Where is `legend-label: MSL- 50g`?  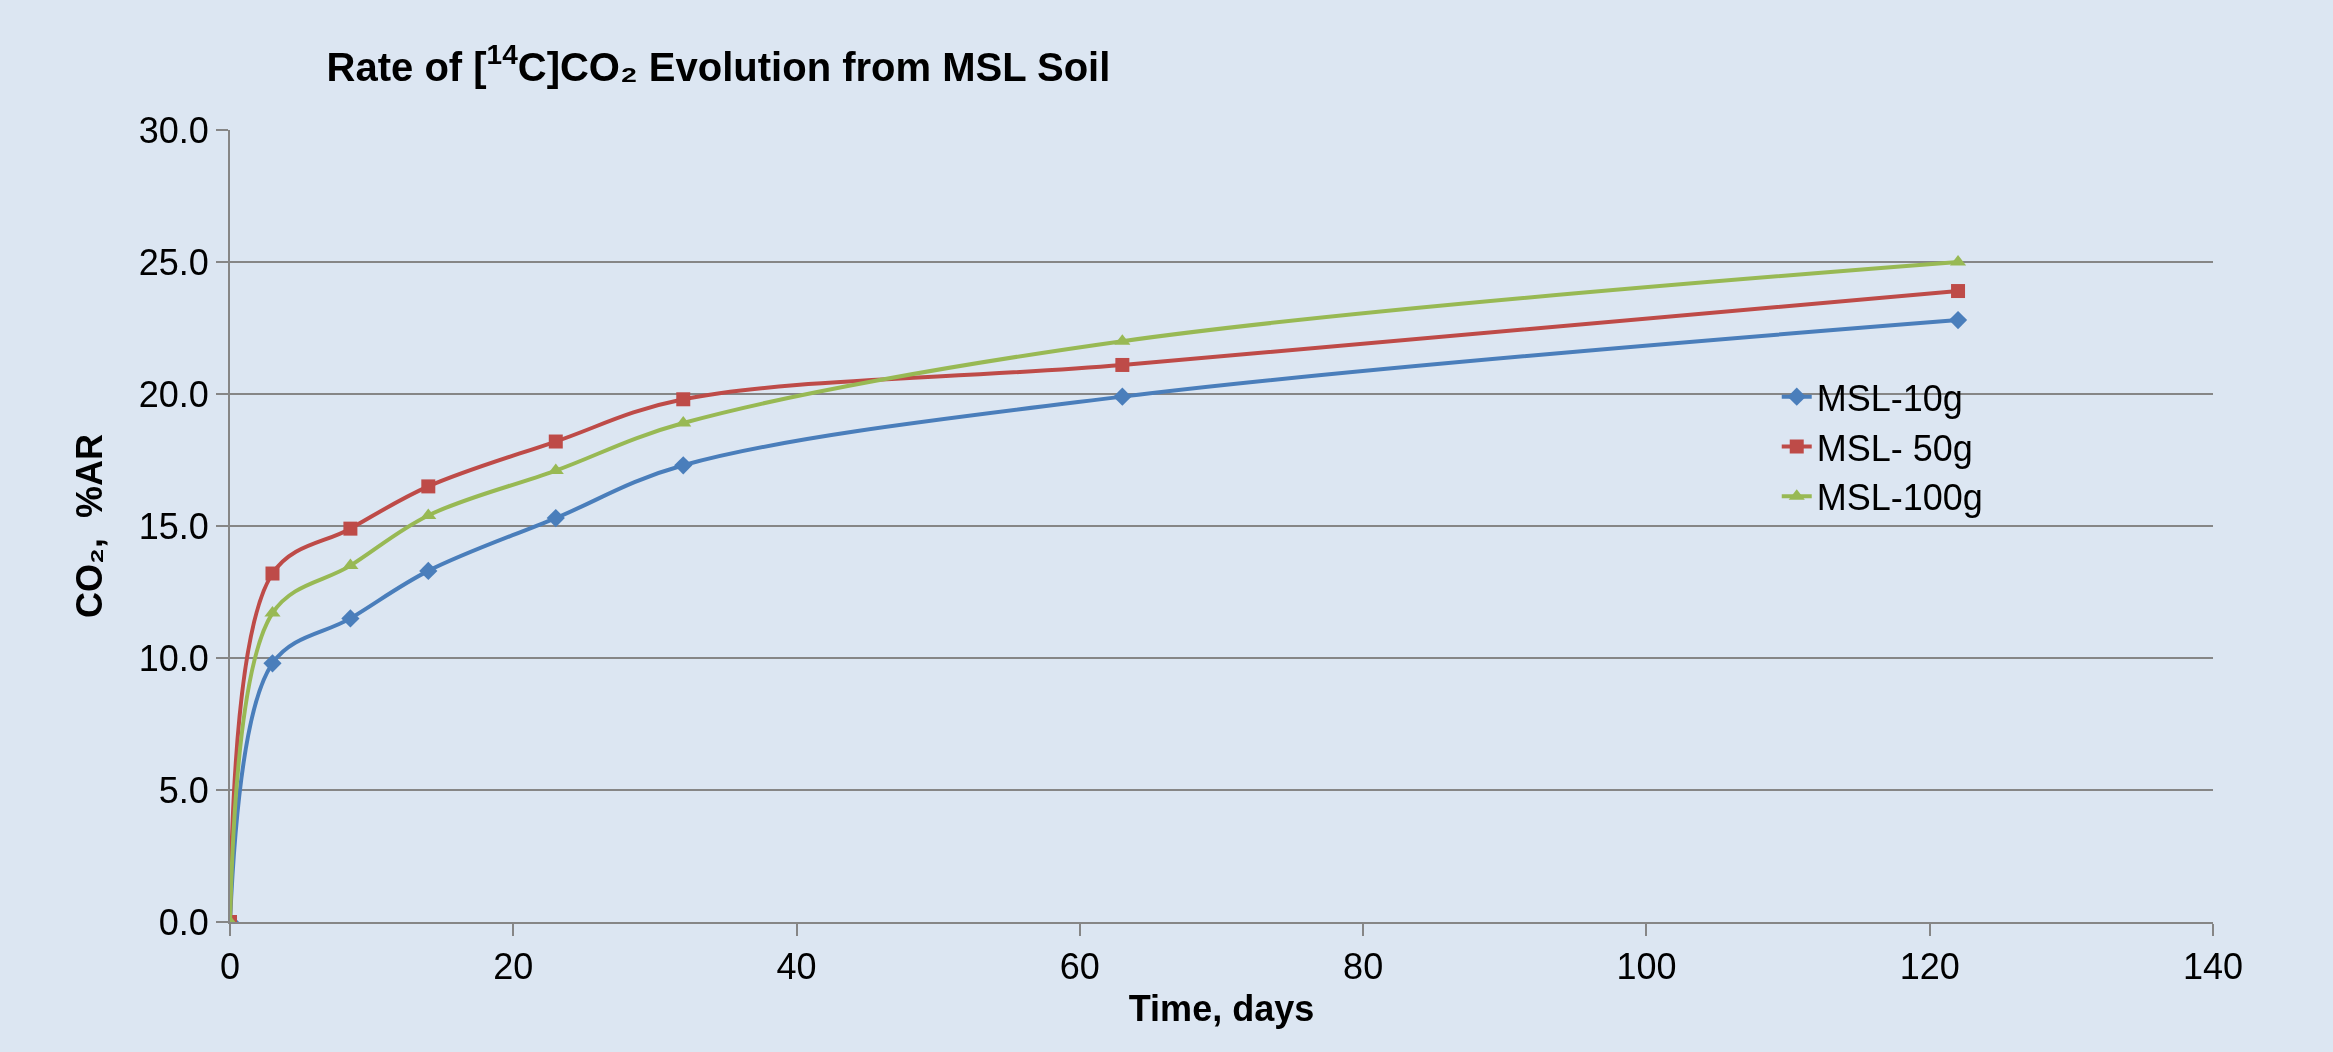 legend-label: MSL- 50g is located at coordinates (1894, 448).